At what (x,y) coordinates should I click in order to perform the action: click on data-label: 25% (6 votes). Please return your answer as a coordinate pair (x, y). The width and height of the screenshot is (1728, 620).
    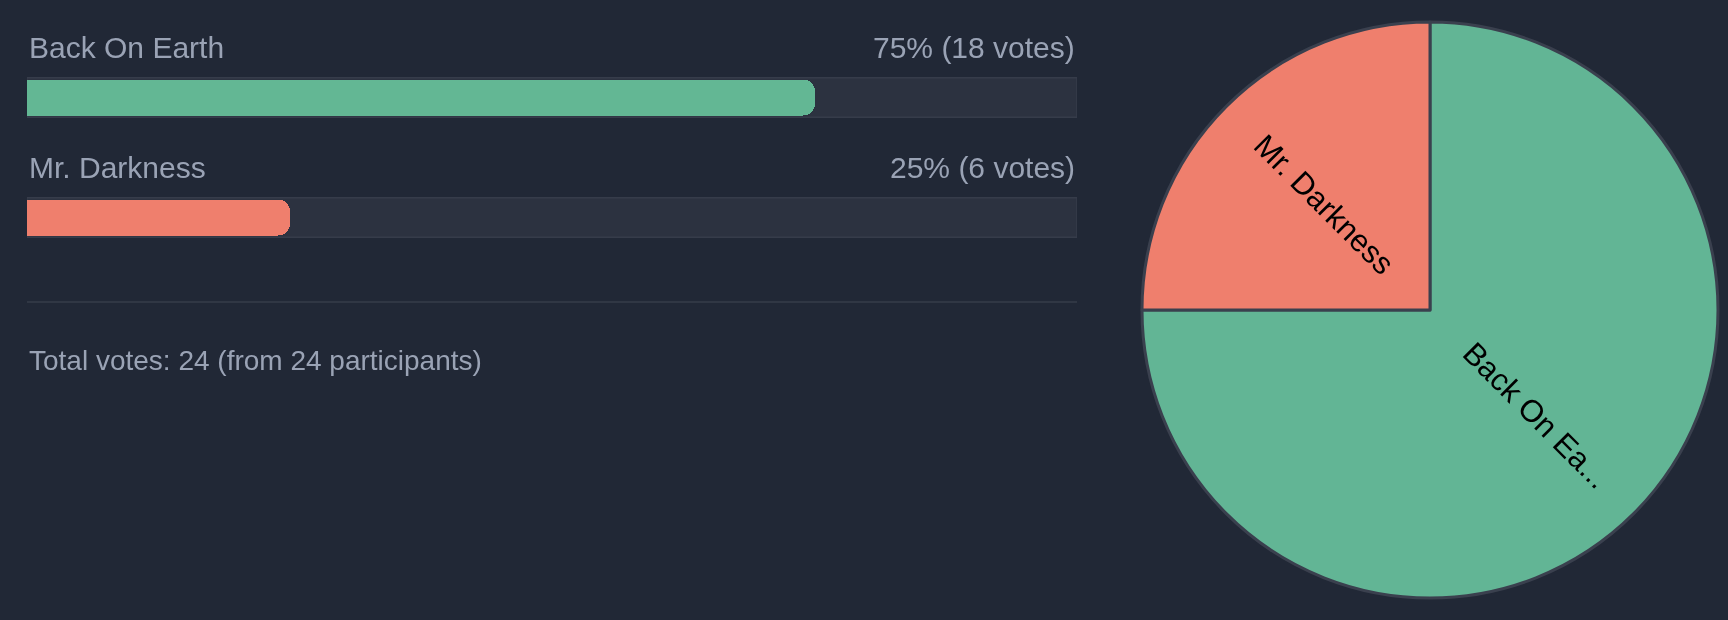
    Looking at the image, I should click on (983, 167).